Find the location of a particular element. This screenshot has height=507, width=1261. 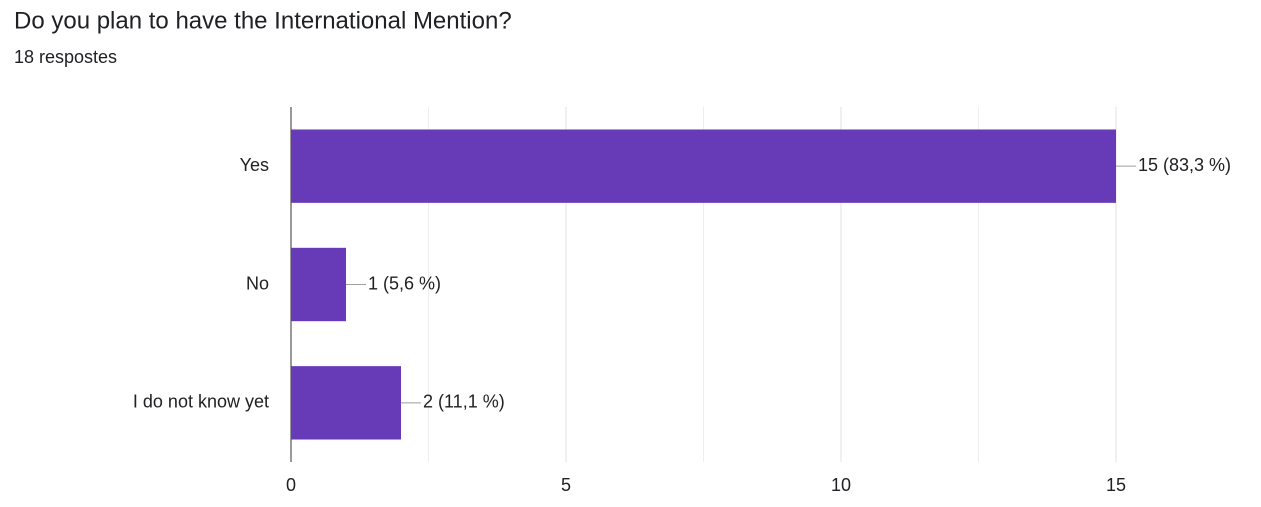

y-tick-label: I do not know yet is located at coordinates (201, 402).